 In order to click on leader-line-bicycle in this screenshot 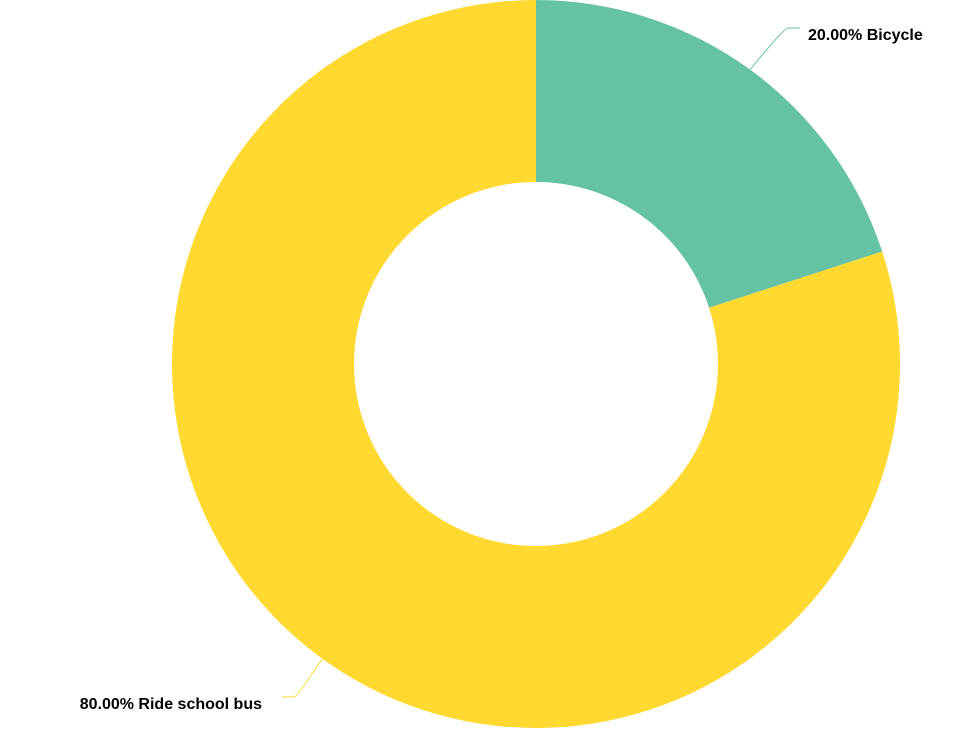, I will do `click(773, 50)`.